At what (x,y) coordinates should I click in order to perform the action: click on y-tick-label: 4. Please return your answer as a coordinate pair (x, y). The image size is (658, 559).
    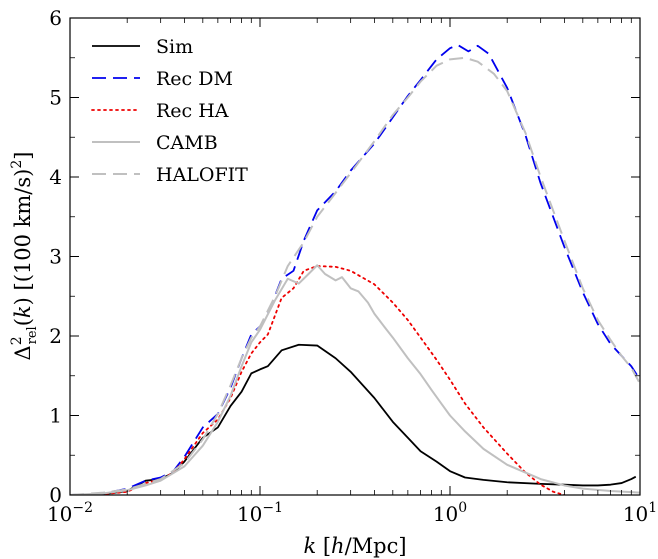
    Looking at the image, I should click on (55, 177).